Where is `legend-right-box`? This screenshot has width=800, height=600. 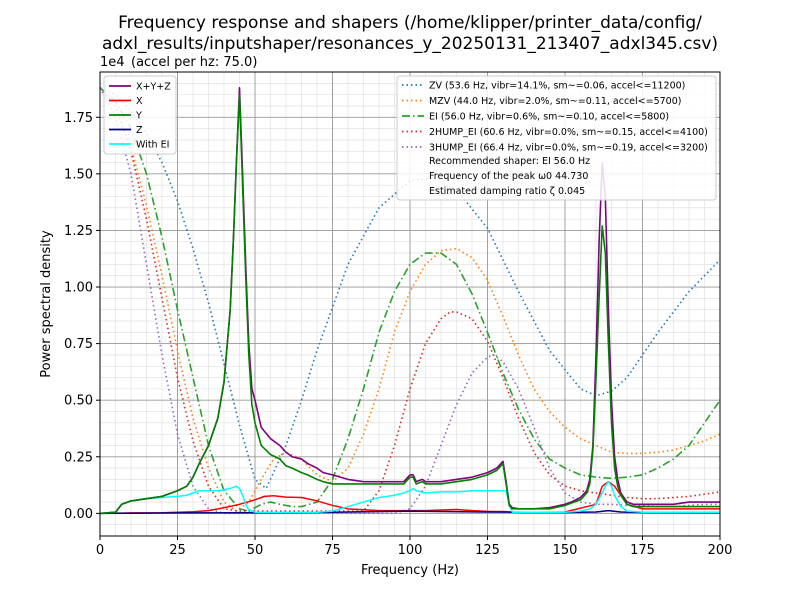 legend-right-box is located at coordinates (556, 138).